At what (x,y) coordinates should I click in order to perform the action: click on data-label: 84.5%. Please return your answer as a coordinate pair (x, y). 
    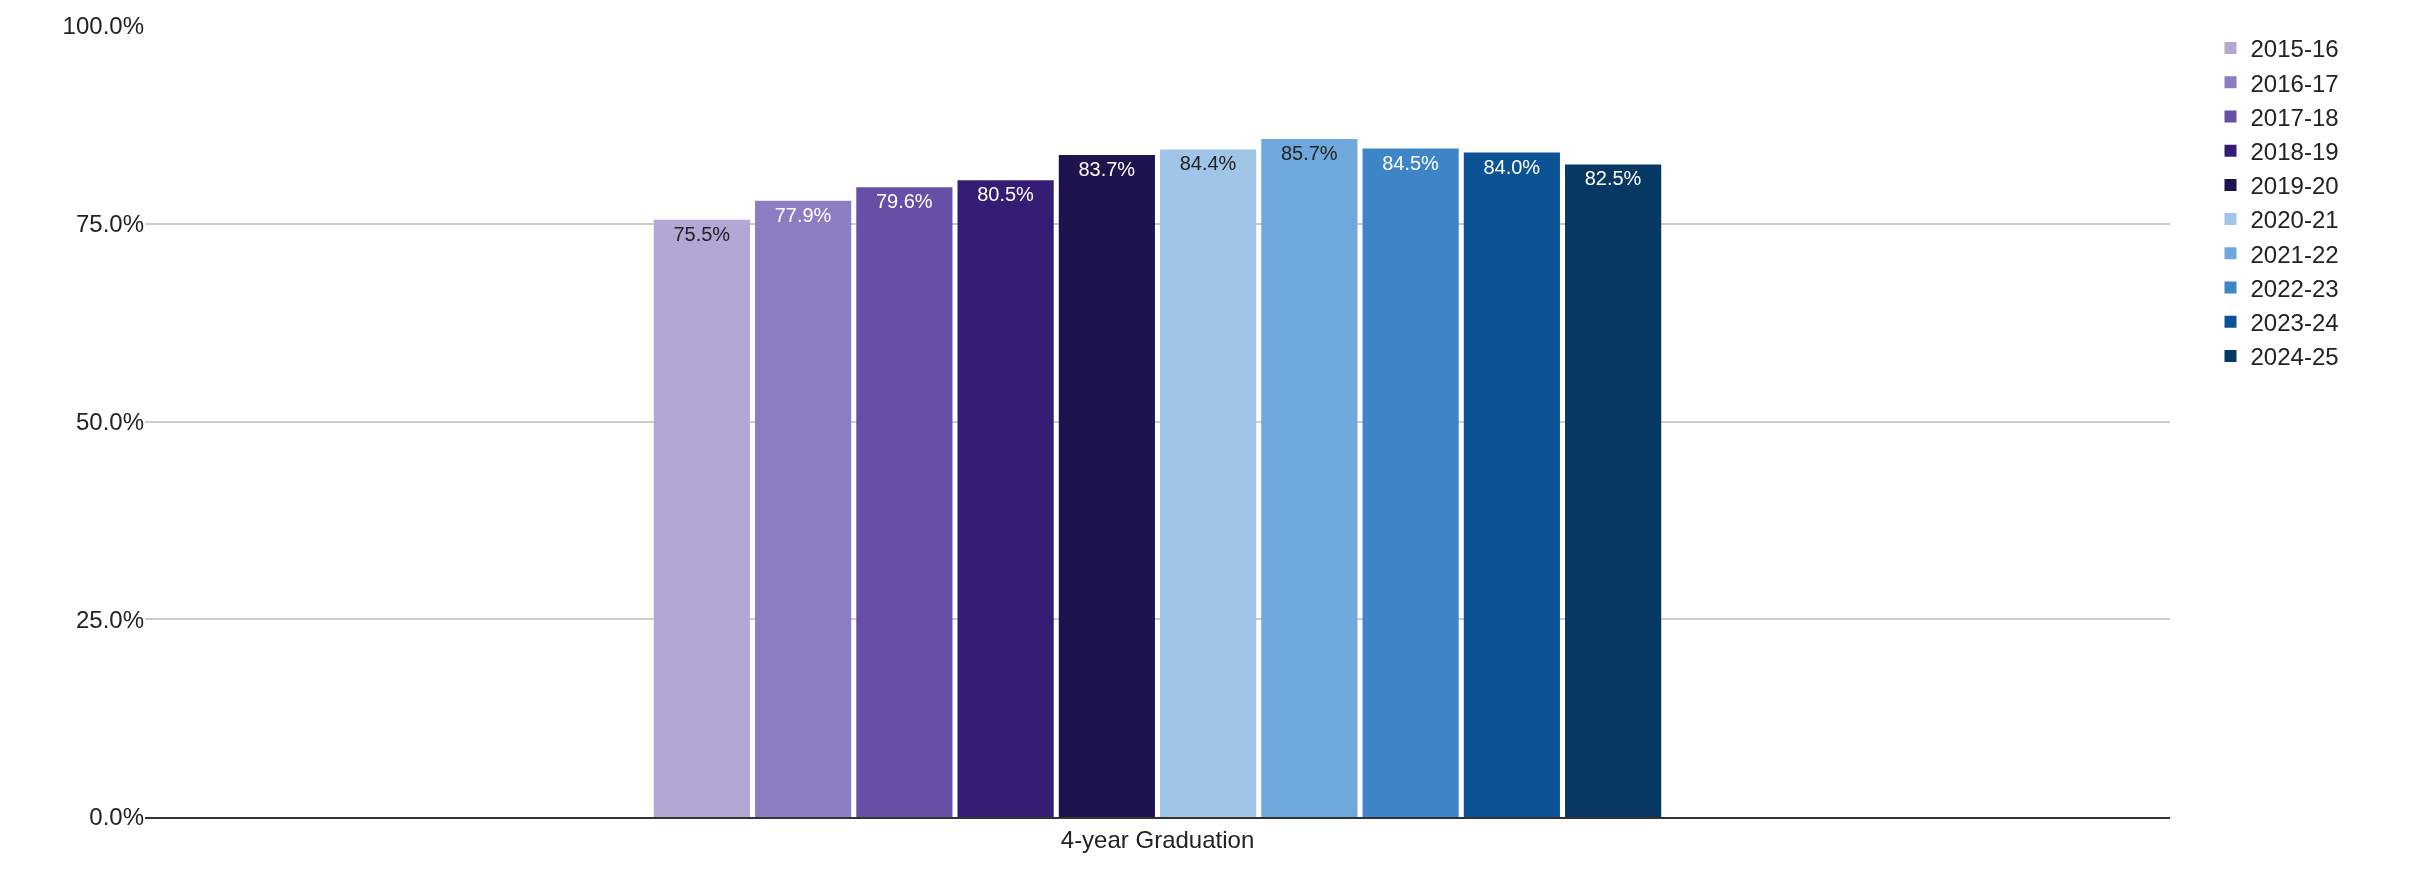
    Looking at the image, I should click on (1411, 162).